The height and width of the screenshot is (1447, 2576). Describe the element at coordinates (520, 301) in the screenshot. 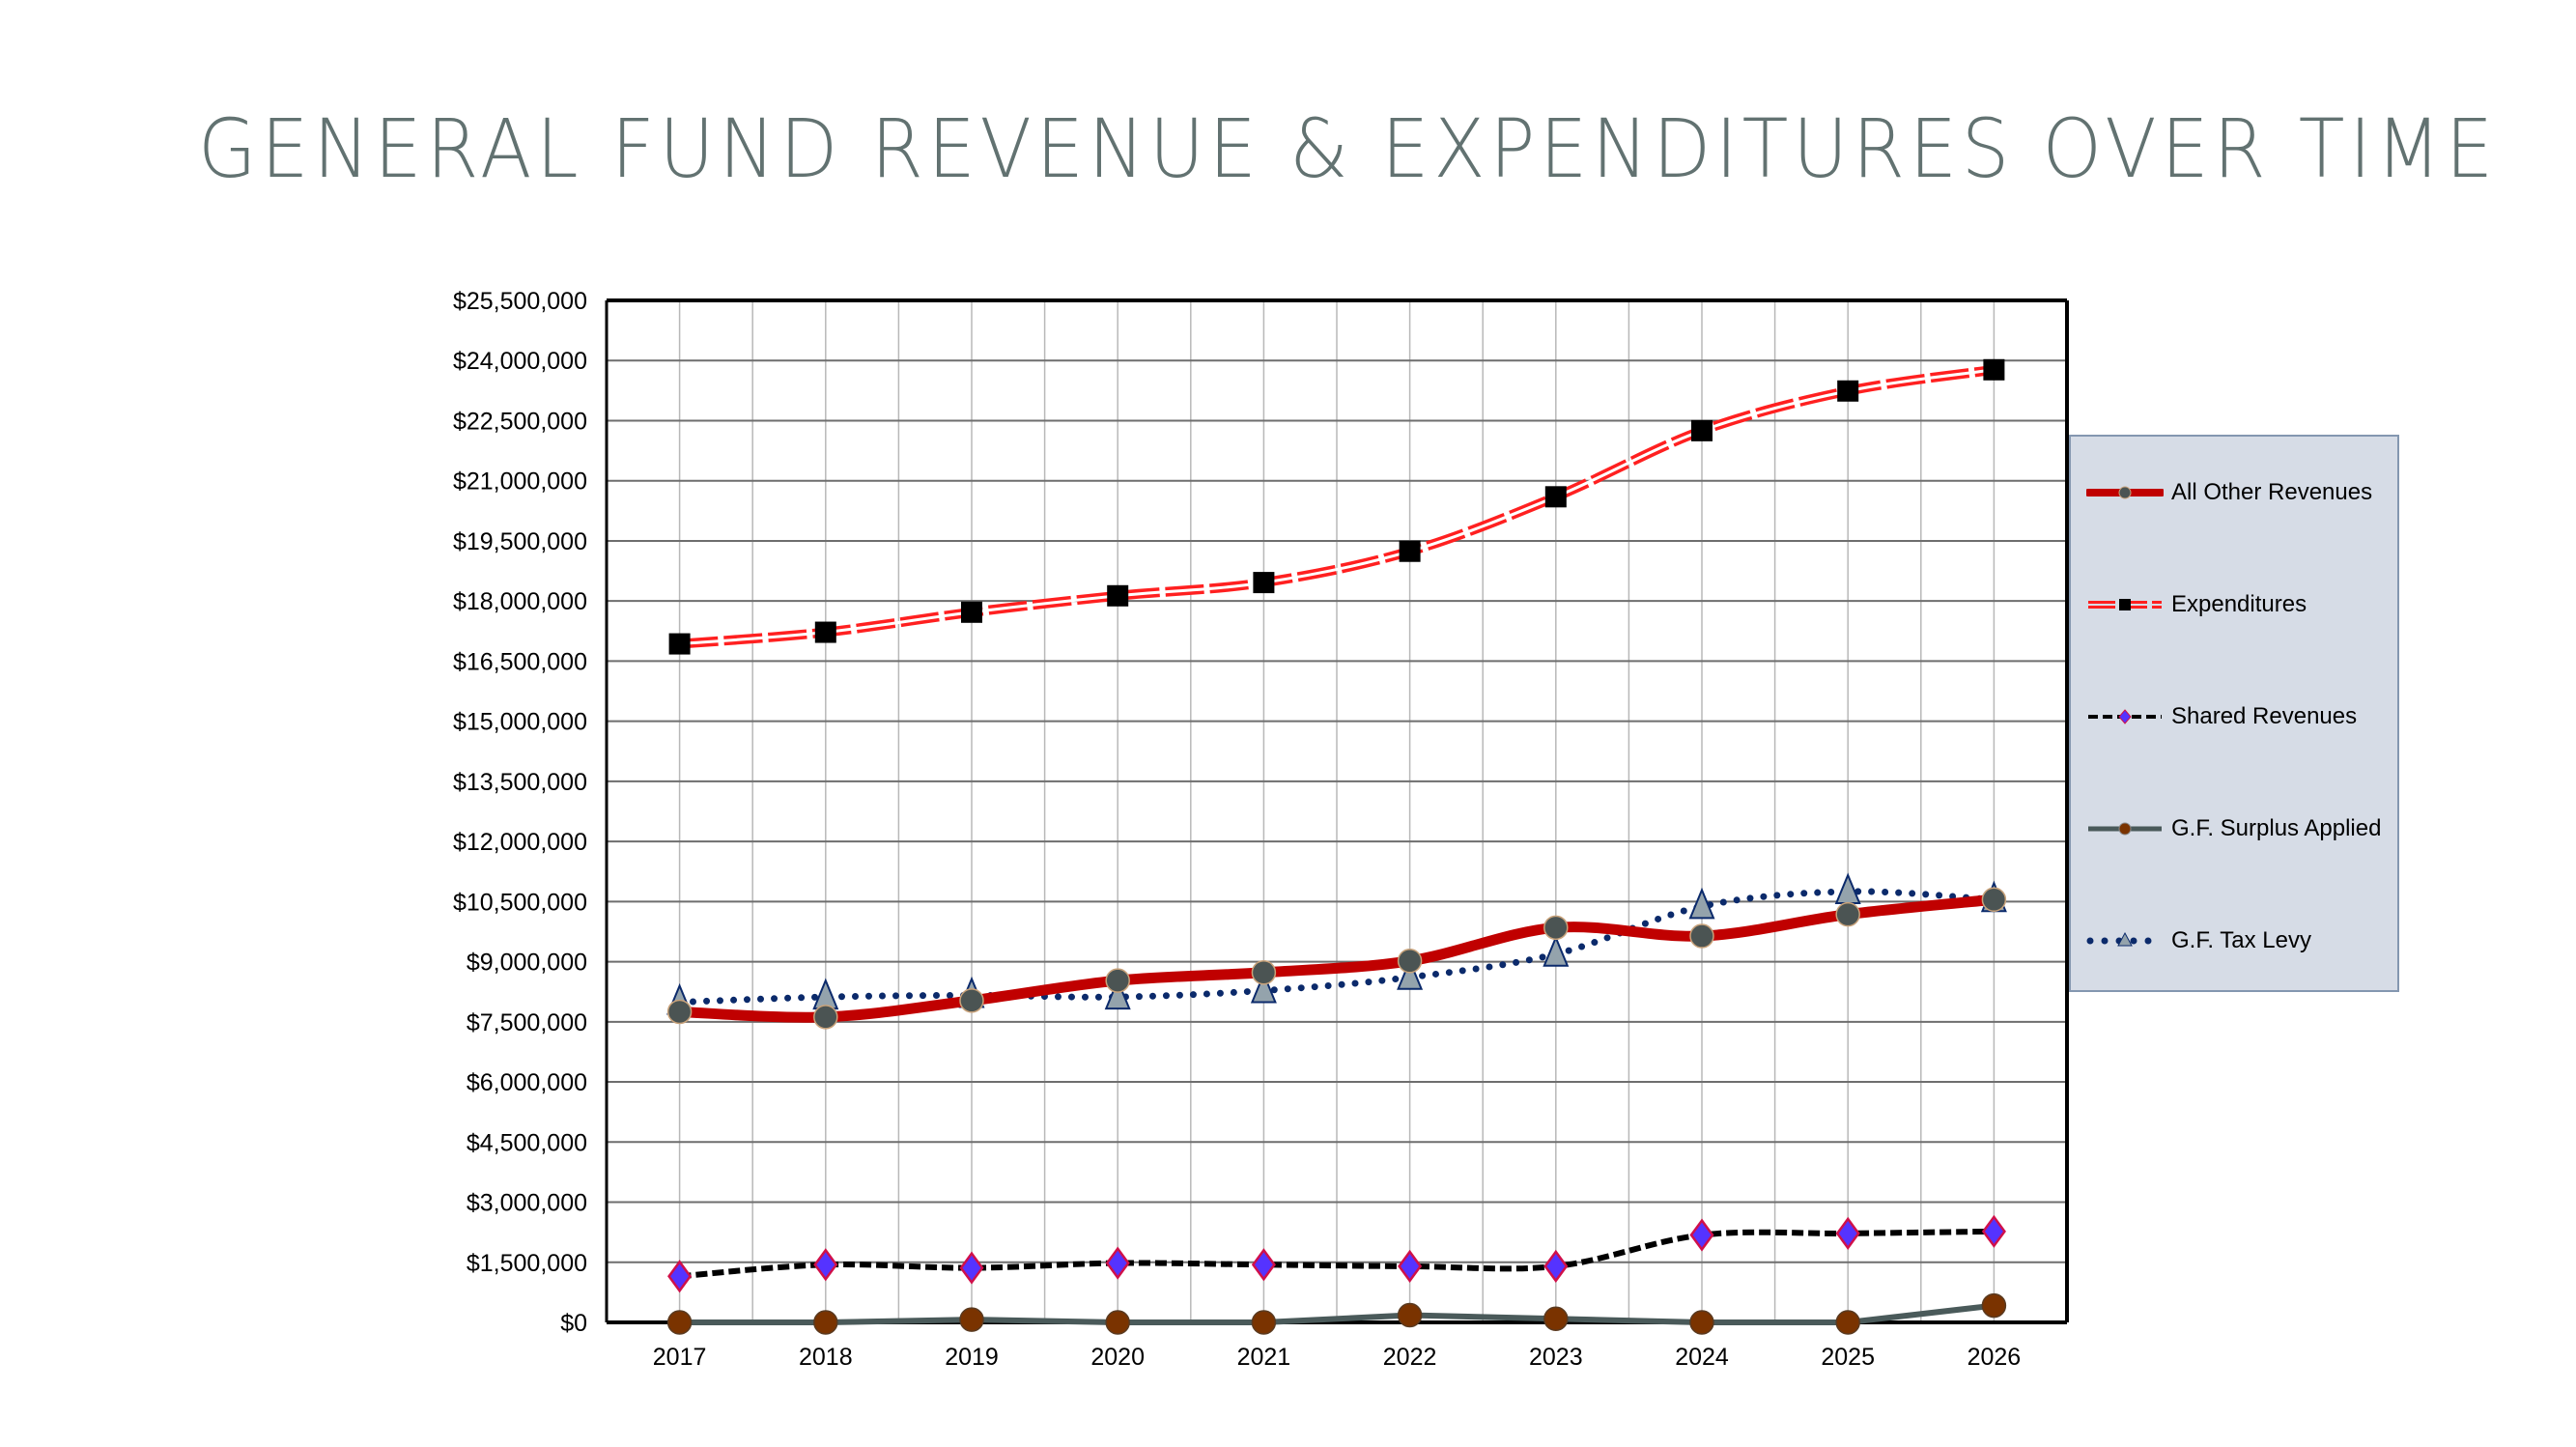

I see `y-tick-label: $25,500,000` at that location.